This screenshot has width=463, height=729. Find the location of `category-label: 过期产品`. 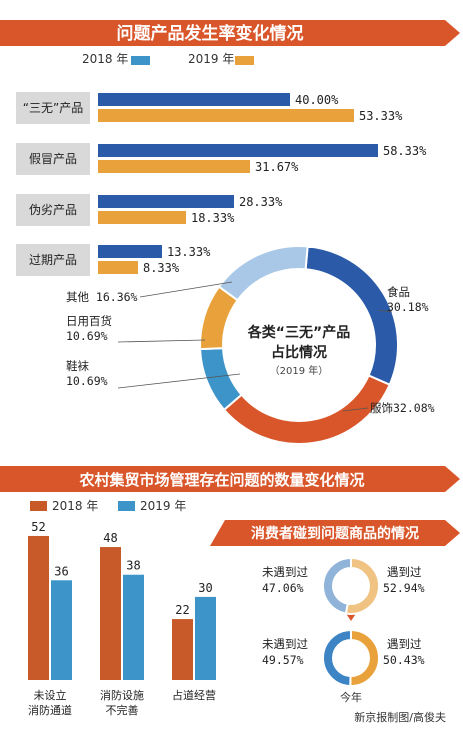

category-label: 过期产品 is located at coordinates (53, 260).